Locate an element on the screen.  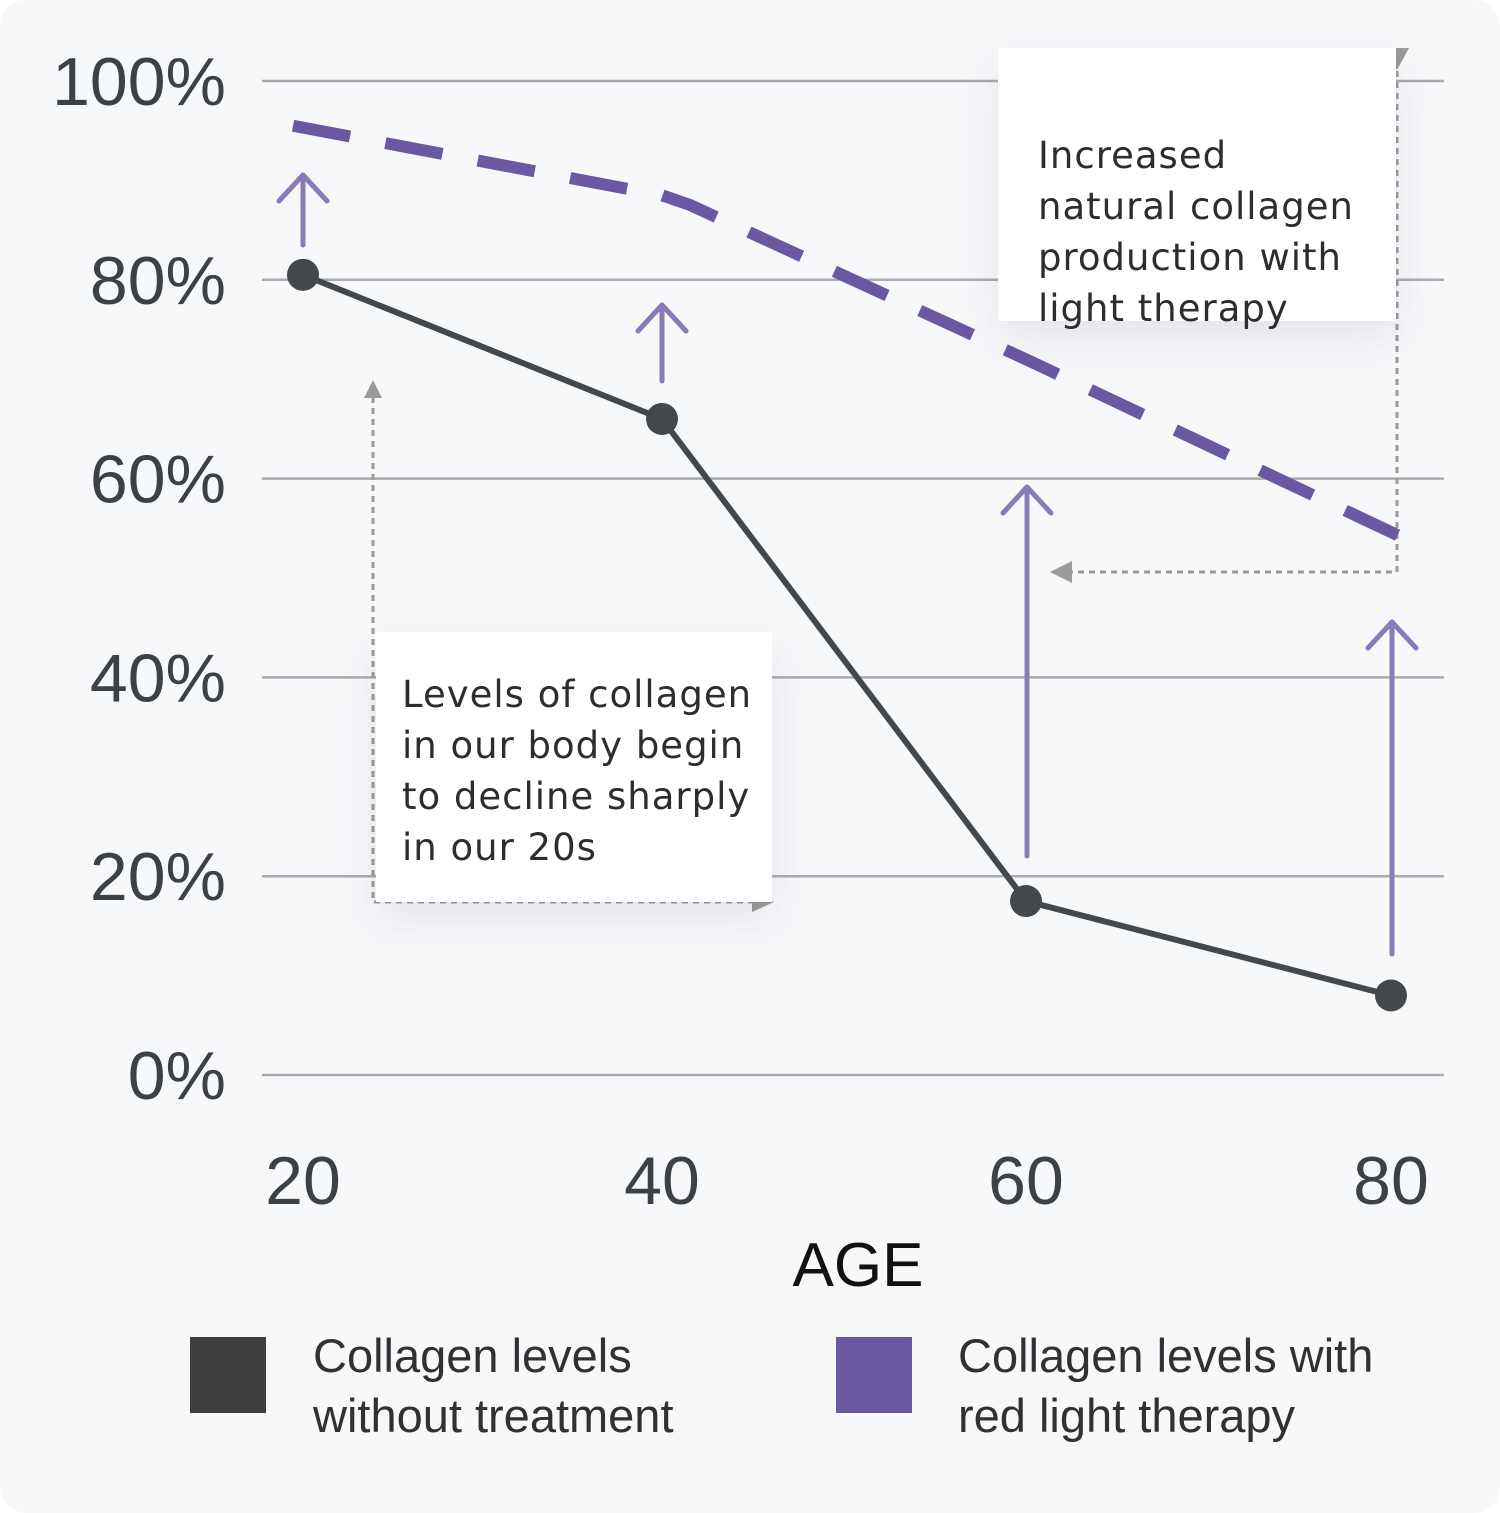
y-tick-label: 60% is located at coordinates (158, 480).